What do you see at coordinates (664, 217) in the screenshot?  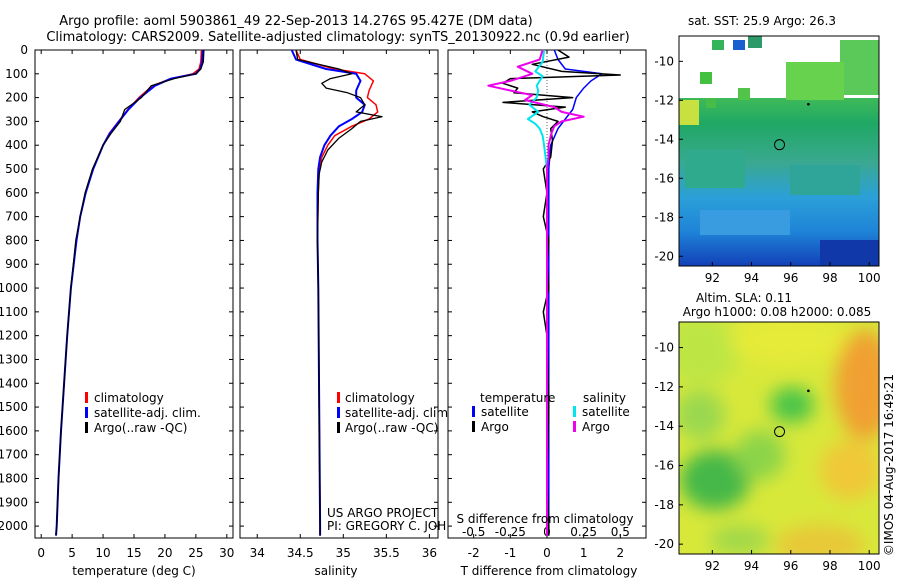 I see `map-y-tick-label: -18` at bounding box center [664, 217].